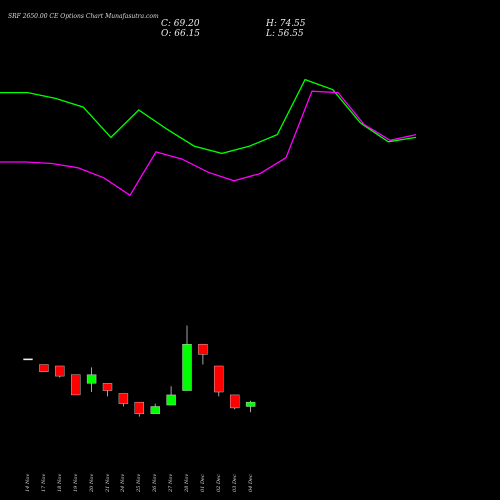  What do you see at coordinates (91, 482) in the screenshot?
I see `x-tick-label: 20 Nov` at bounding box center [91, 482].